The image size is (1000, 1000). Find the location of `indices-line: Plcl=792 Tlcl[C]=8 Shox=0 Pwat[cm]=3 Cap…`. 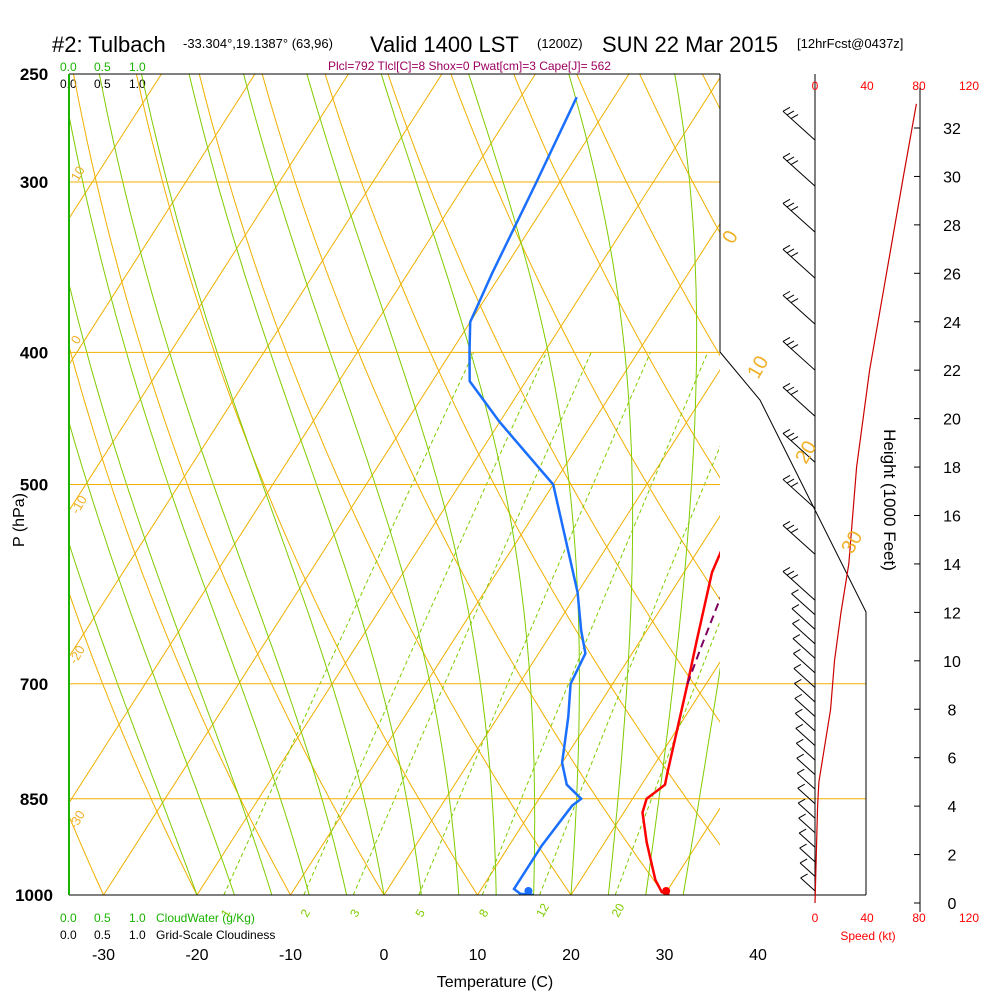

indices-line: Plcl=792 Tlcl[C]=8 Shox=0 Pwat[cm]=3 Cap… is located at coordinates (469, 66).